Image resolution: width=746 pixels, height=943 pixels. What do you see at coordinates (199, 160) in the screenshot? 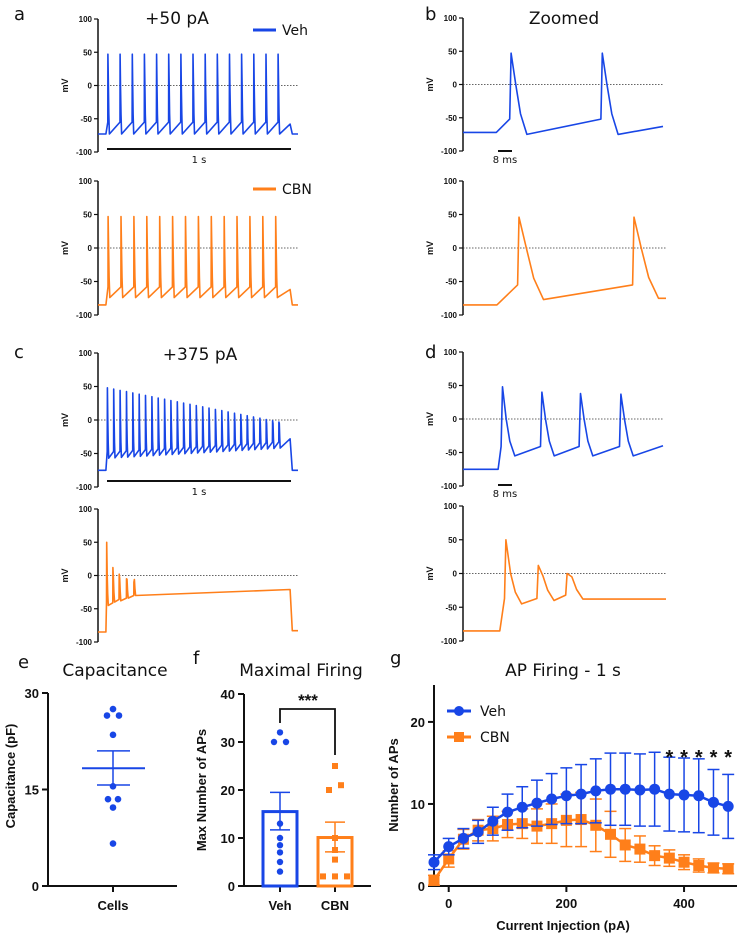
I see `scale-bar-label-a: 1 s` at bounding box center [199, 160].